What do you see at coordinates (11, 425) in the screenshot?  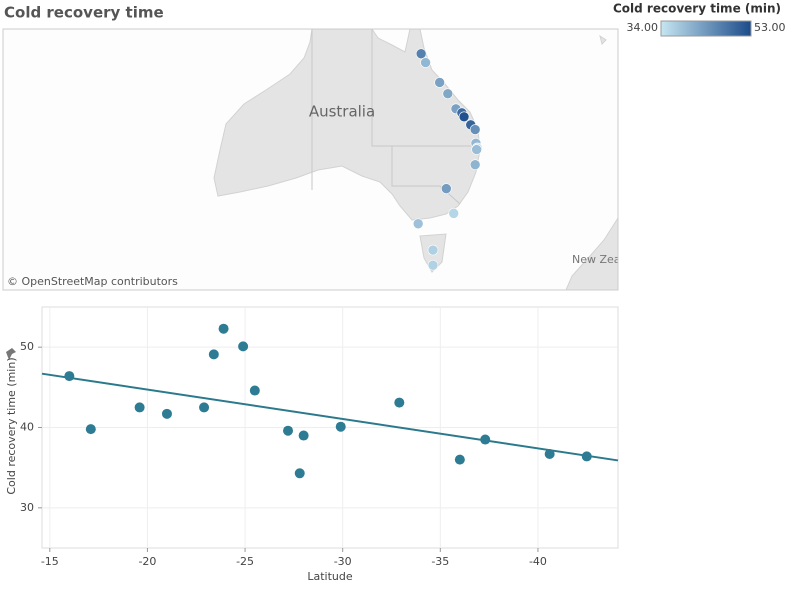 I see `y-axis-label: Cold recovery time (min)` at bounding box center [11, 425].